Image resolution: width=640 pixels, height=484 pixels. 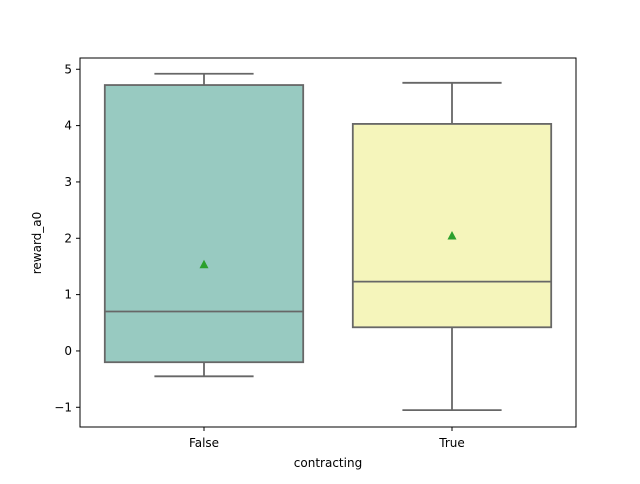 What do you see at coordinates (452, 226) in the screenshot?
I see `iqr-box` at bounding box center [452, 226].